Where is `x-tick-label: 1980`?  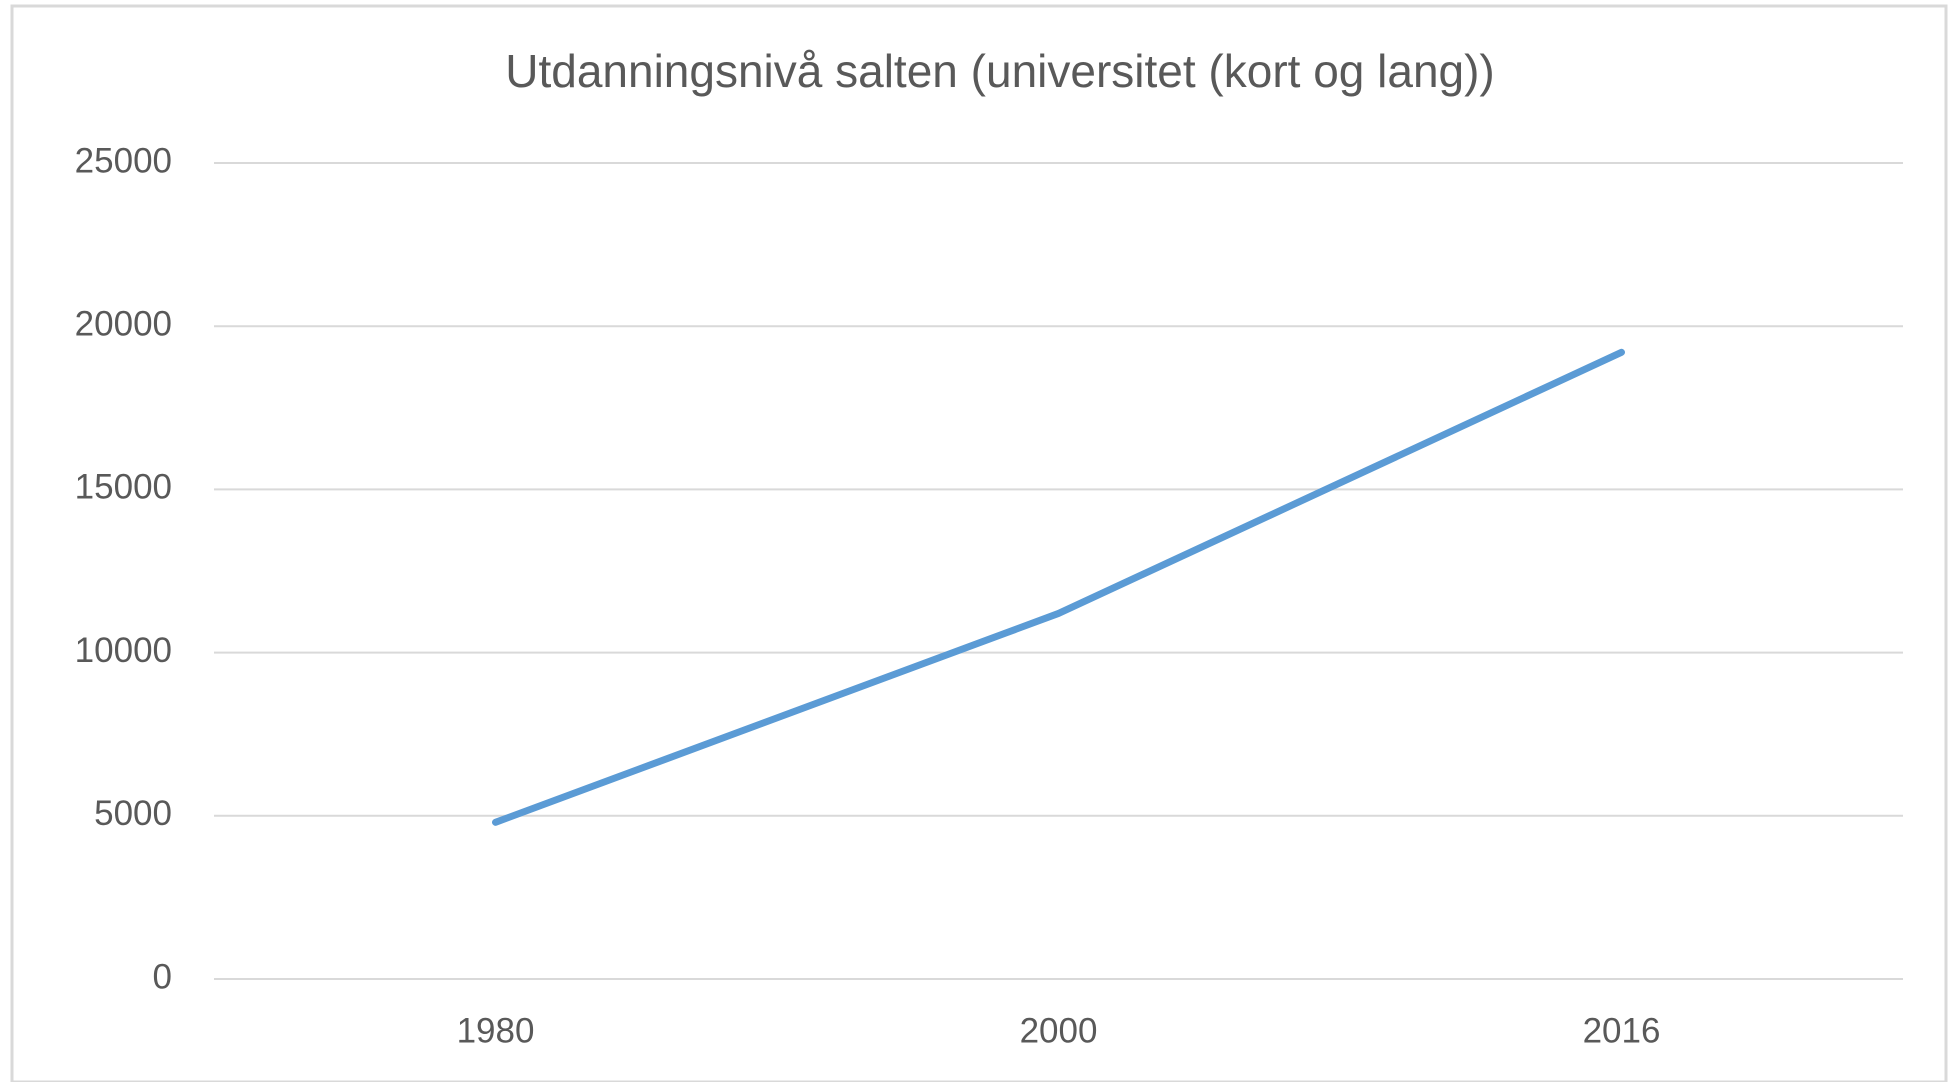 x-tick-label: 1980 is located at coordinates (496, 1030).